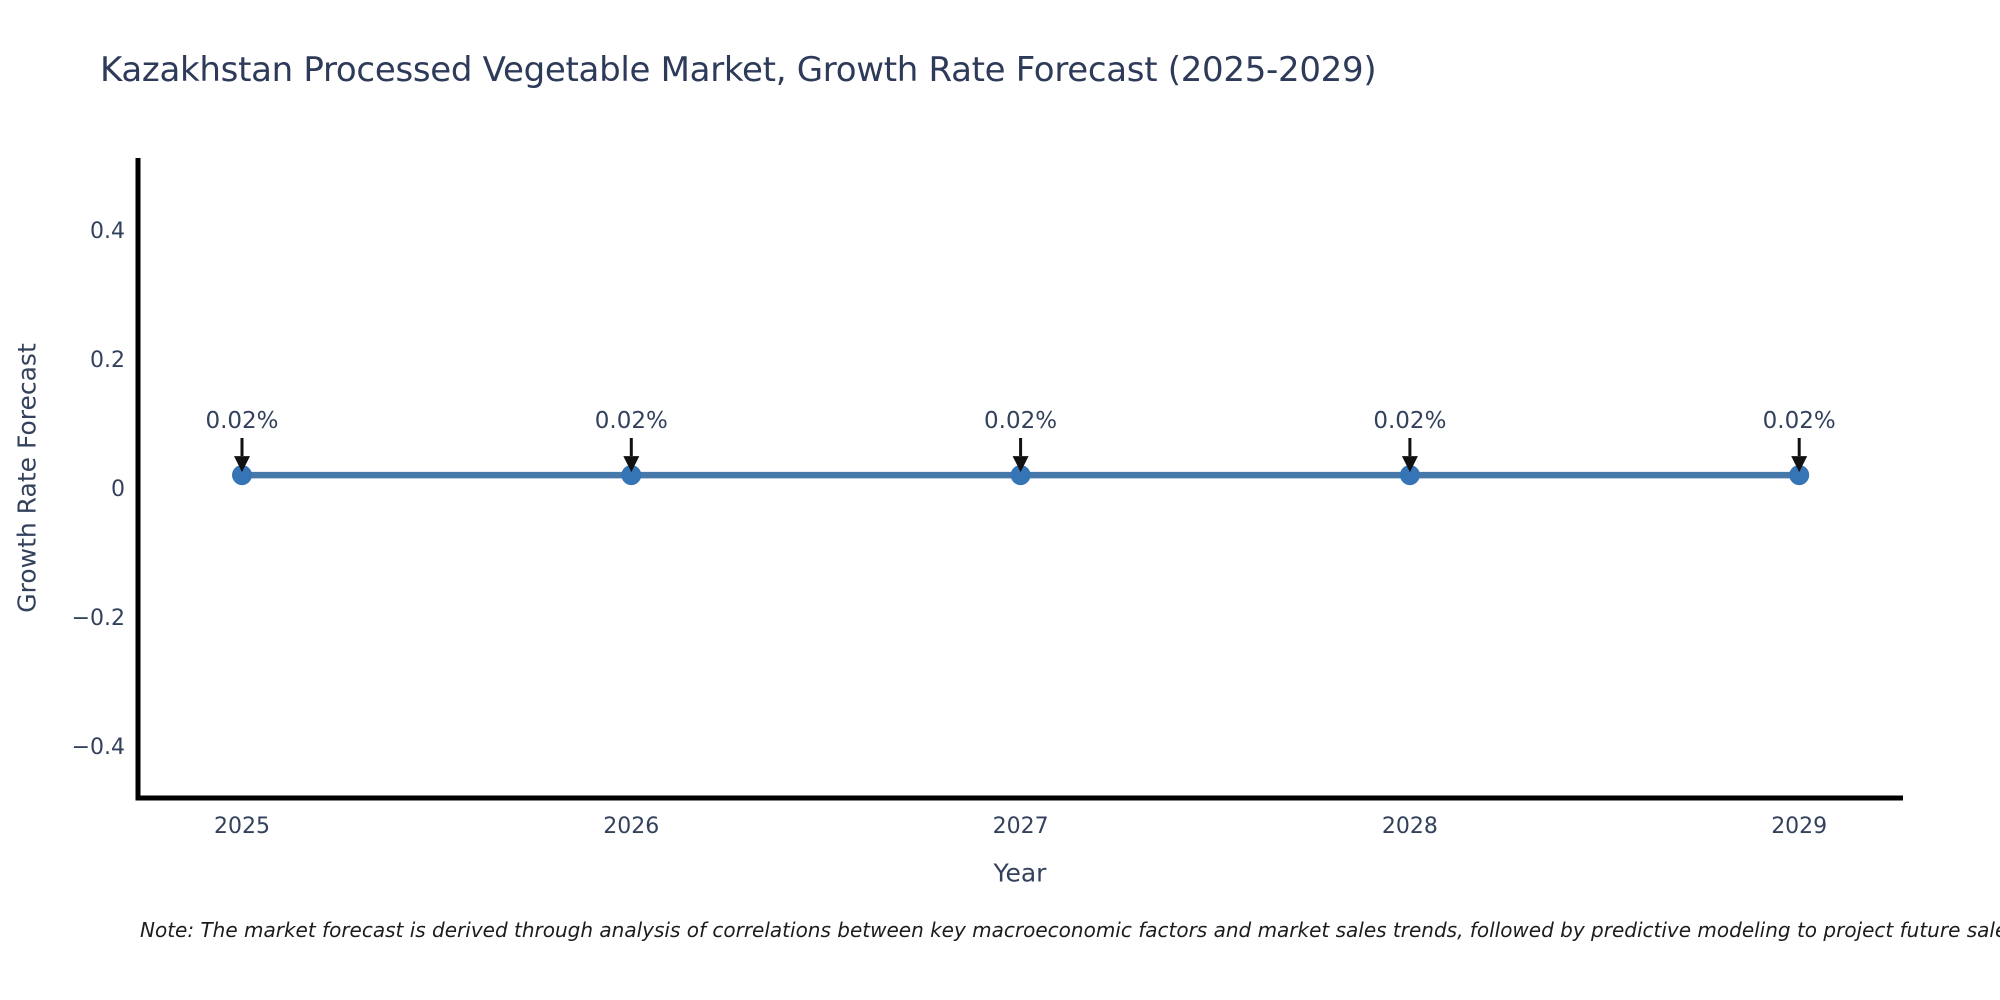  Describe the element at coordinates (1020, 873) in the screenshot. I see `x-axis-title: Year` at that location.